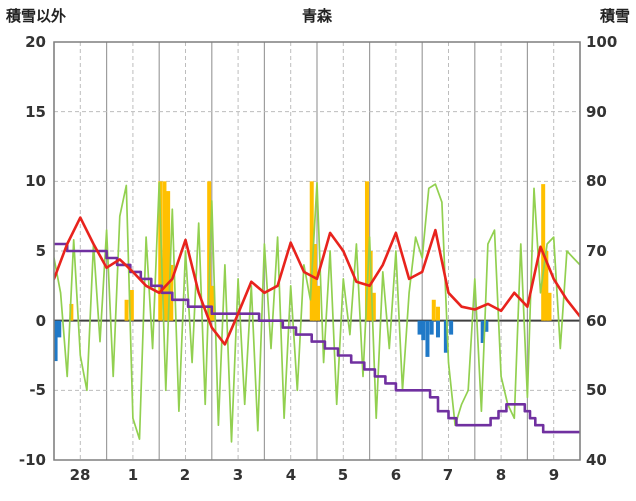 The width and height of the screenshot is (636, 501). I want to click on left-tick-neg10: -10, so click(32, 460).